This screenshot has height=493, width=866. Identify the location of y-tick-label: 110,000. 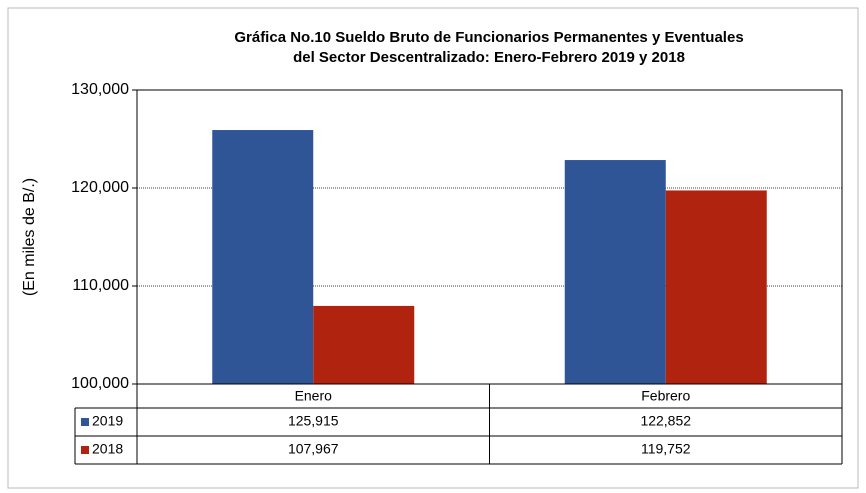
(100, 285).